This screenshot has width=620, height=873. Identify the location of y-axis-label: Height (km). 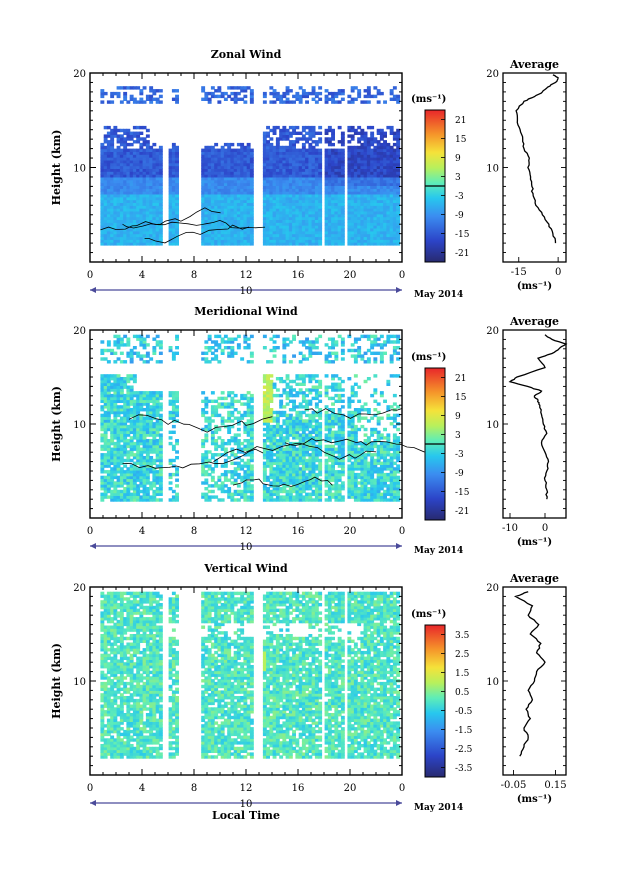
(56, 168).